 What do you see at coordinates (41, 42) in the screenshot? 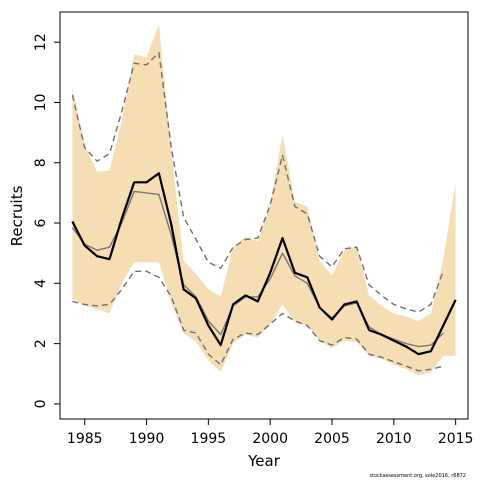
I see `y-tick-label: 12` at bounding box center [41, 42].